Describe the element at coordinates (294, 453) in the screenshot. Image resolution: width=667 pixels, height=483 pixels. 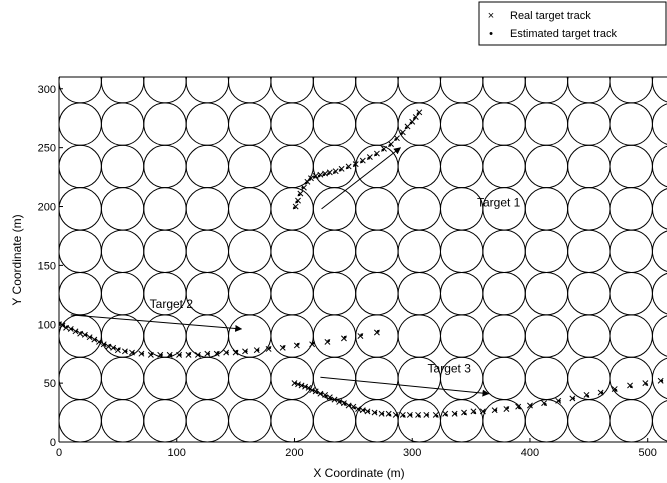
I see `x-tick-label: 200` at that location.